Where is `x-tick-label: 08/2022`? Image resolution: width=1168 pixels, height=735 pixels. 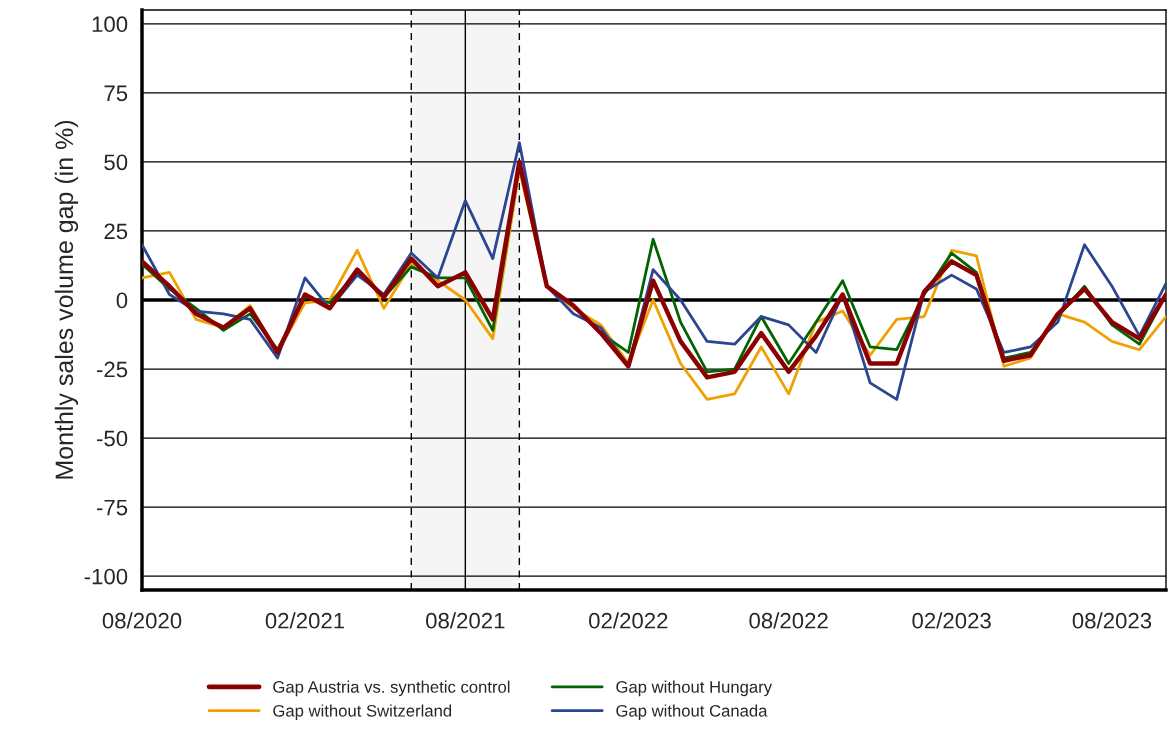 x-tick-label: 08/2022 is located at coordinates (788, 620).